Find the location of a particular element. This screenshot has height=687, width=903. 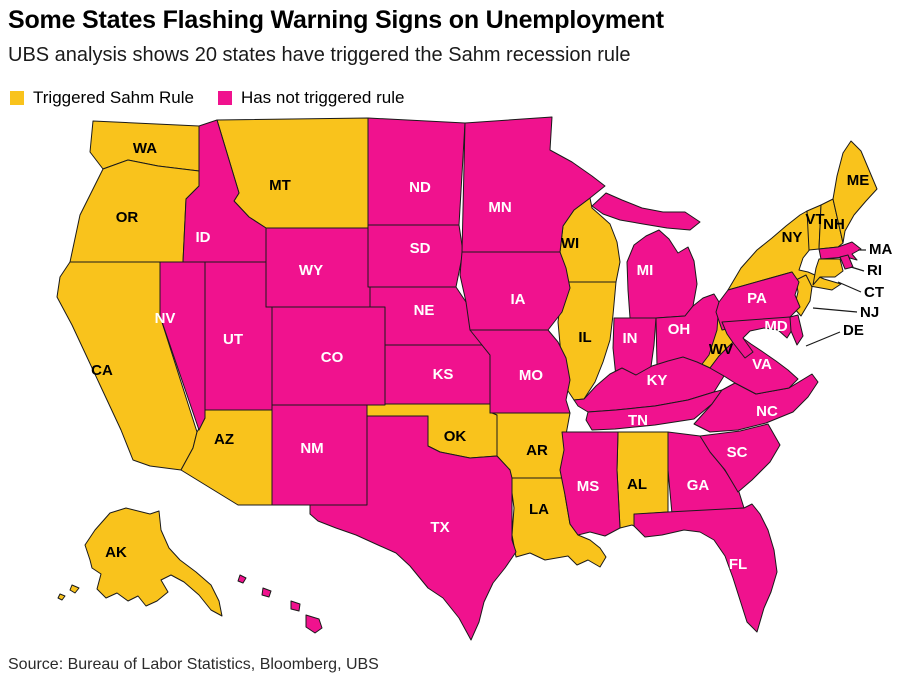

state-sc is located at coordinates (740, 458).